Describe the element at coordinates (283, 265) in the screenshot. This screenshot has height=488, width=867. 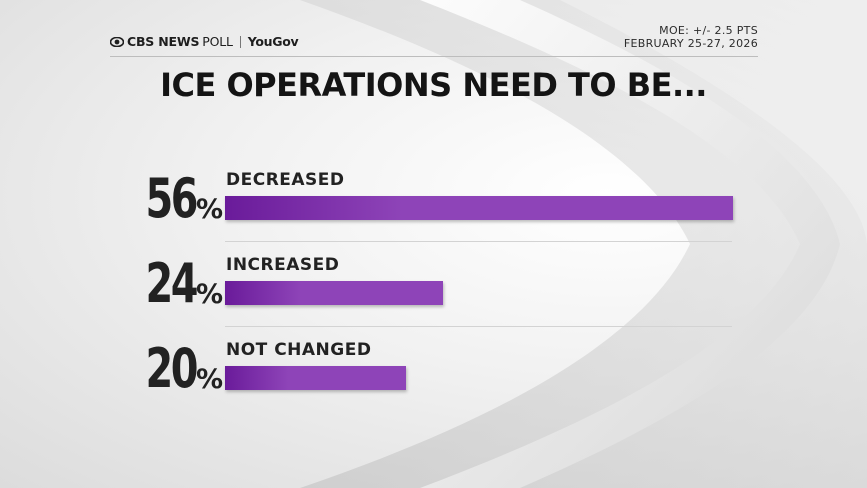
I see `category-label: INCREASED` at that location.